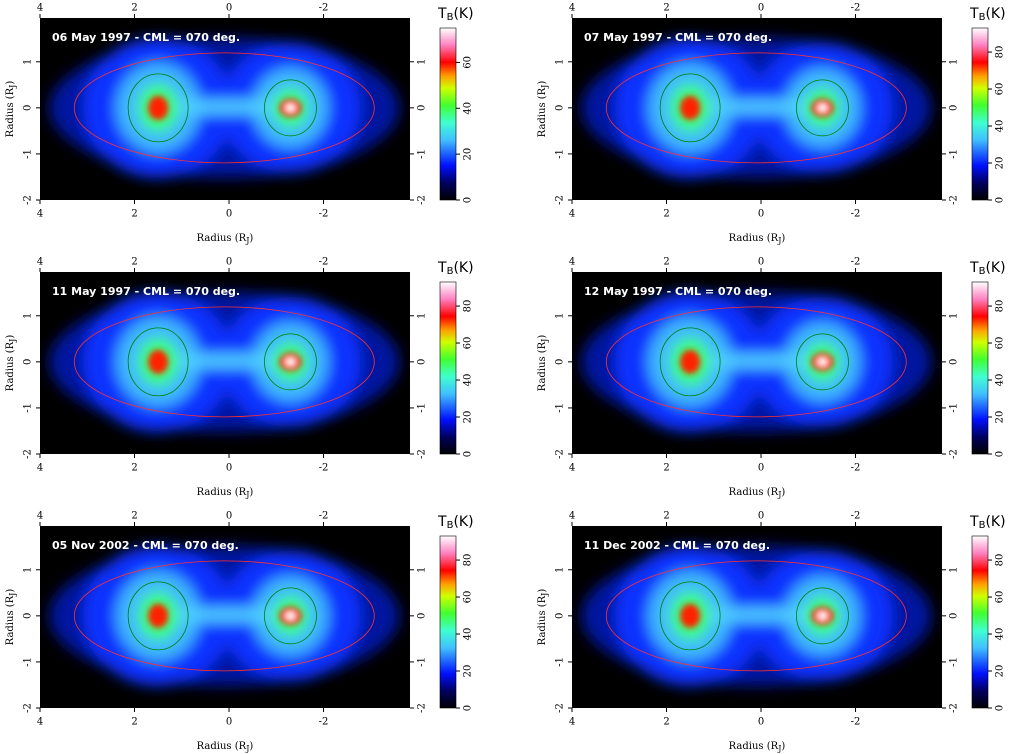  What do you see at coordinates (468, 454) in the screenshot?
I see `colorbar-tick-label: 0` at bounding box center [468, 454].